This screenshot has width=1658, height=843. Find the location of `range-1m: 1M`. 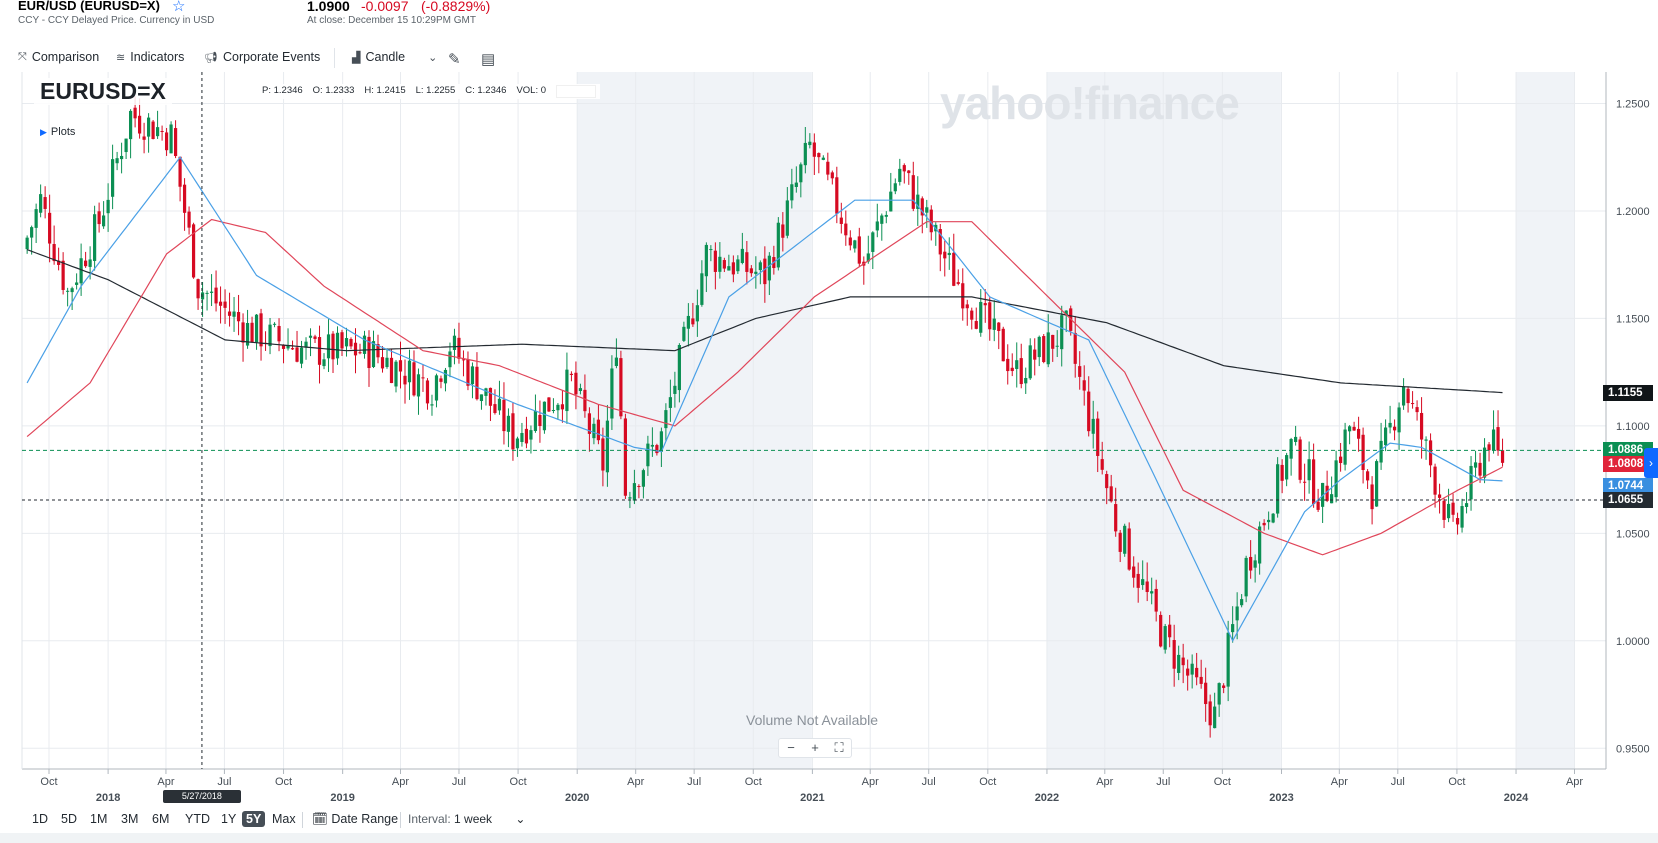

range-1m: 1M is located at coordinates (99, 819).